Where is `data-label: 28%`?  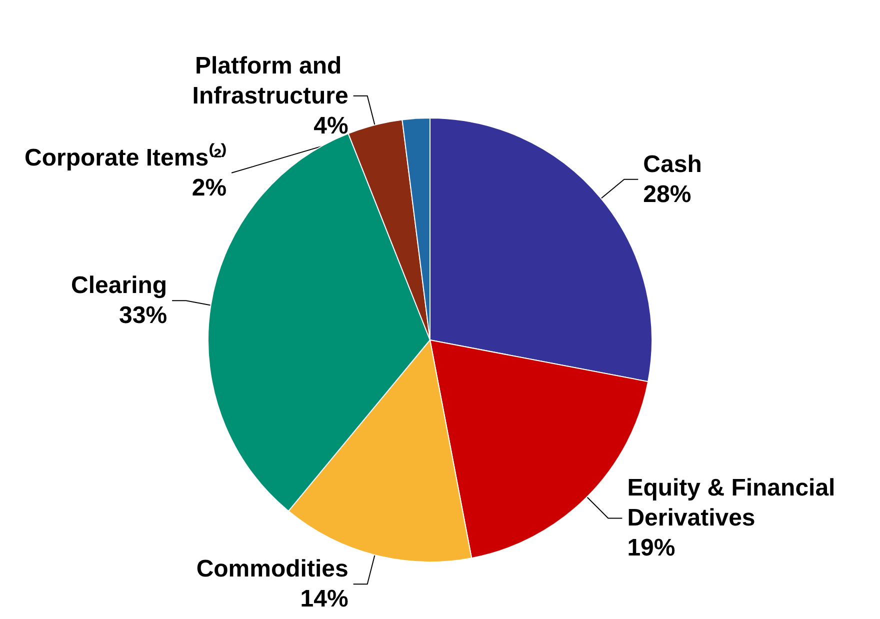 data-label: 28% is located at coordinates (667, 194).